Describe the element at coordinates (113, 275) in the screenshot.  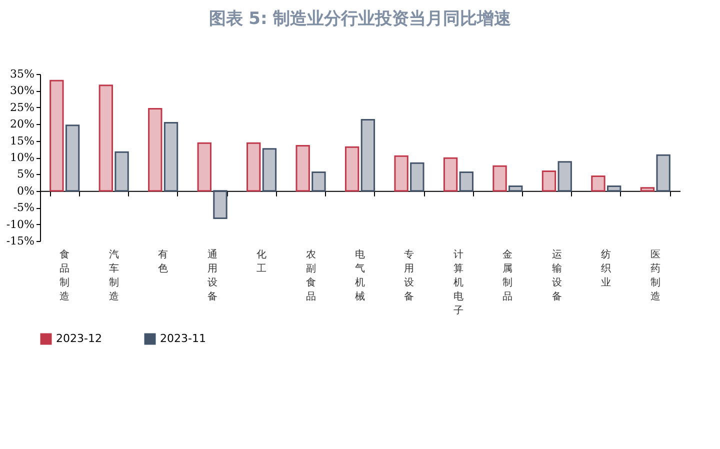
I see `x-tick-label: 汽车制造` at that location.